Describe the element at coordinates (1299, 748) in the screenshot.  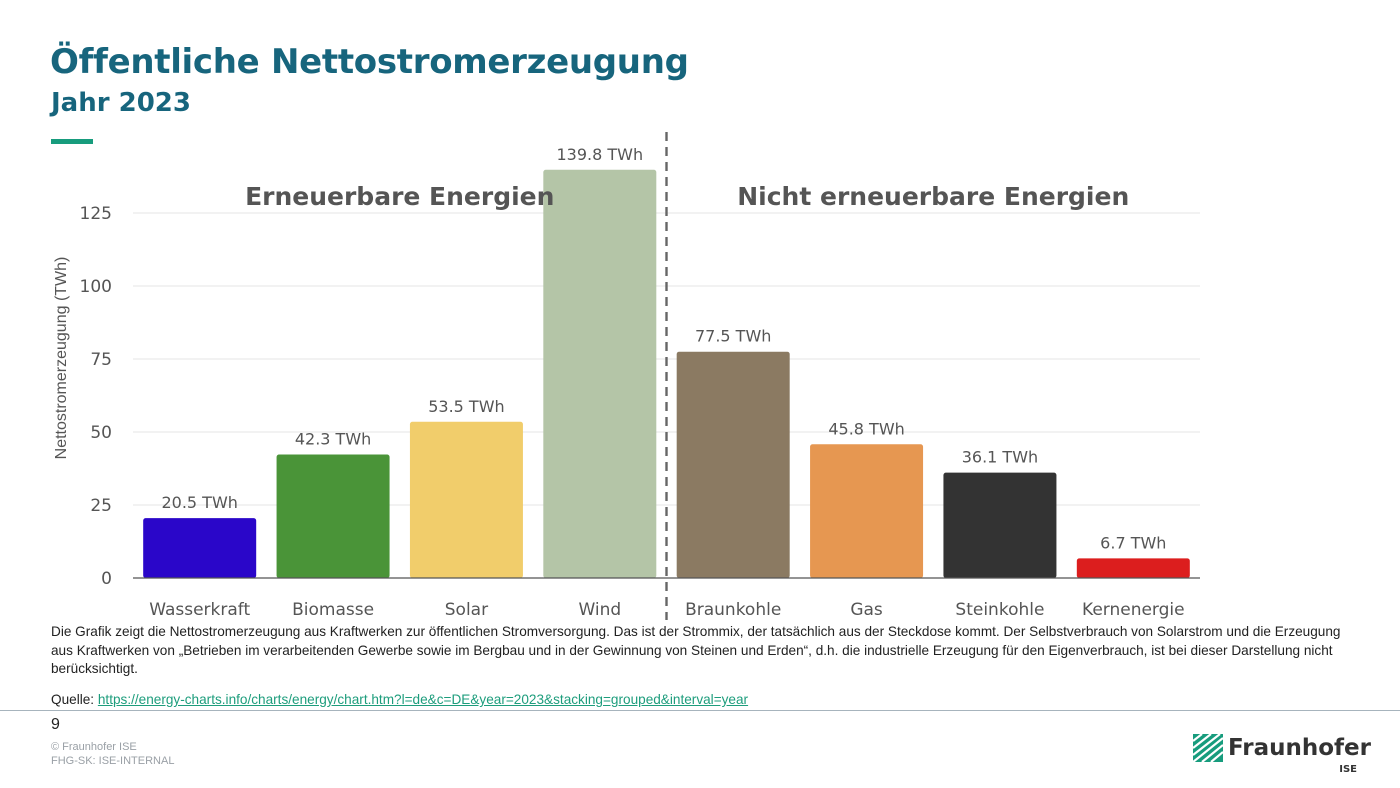
I see `logo-name: Fraunhofer` at that location.